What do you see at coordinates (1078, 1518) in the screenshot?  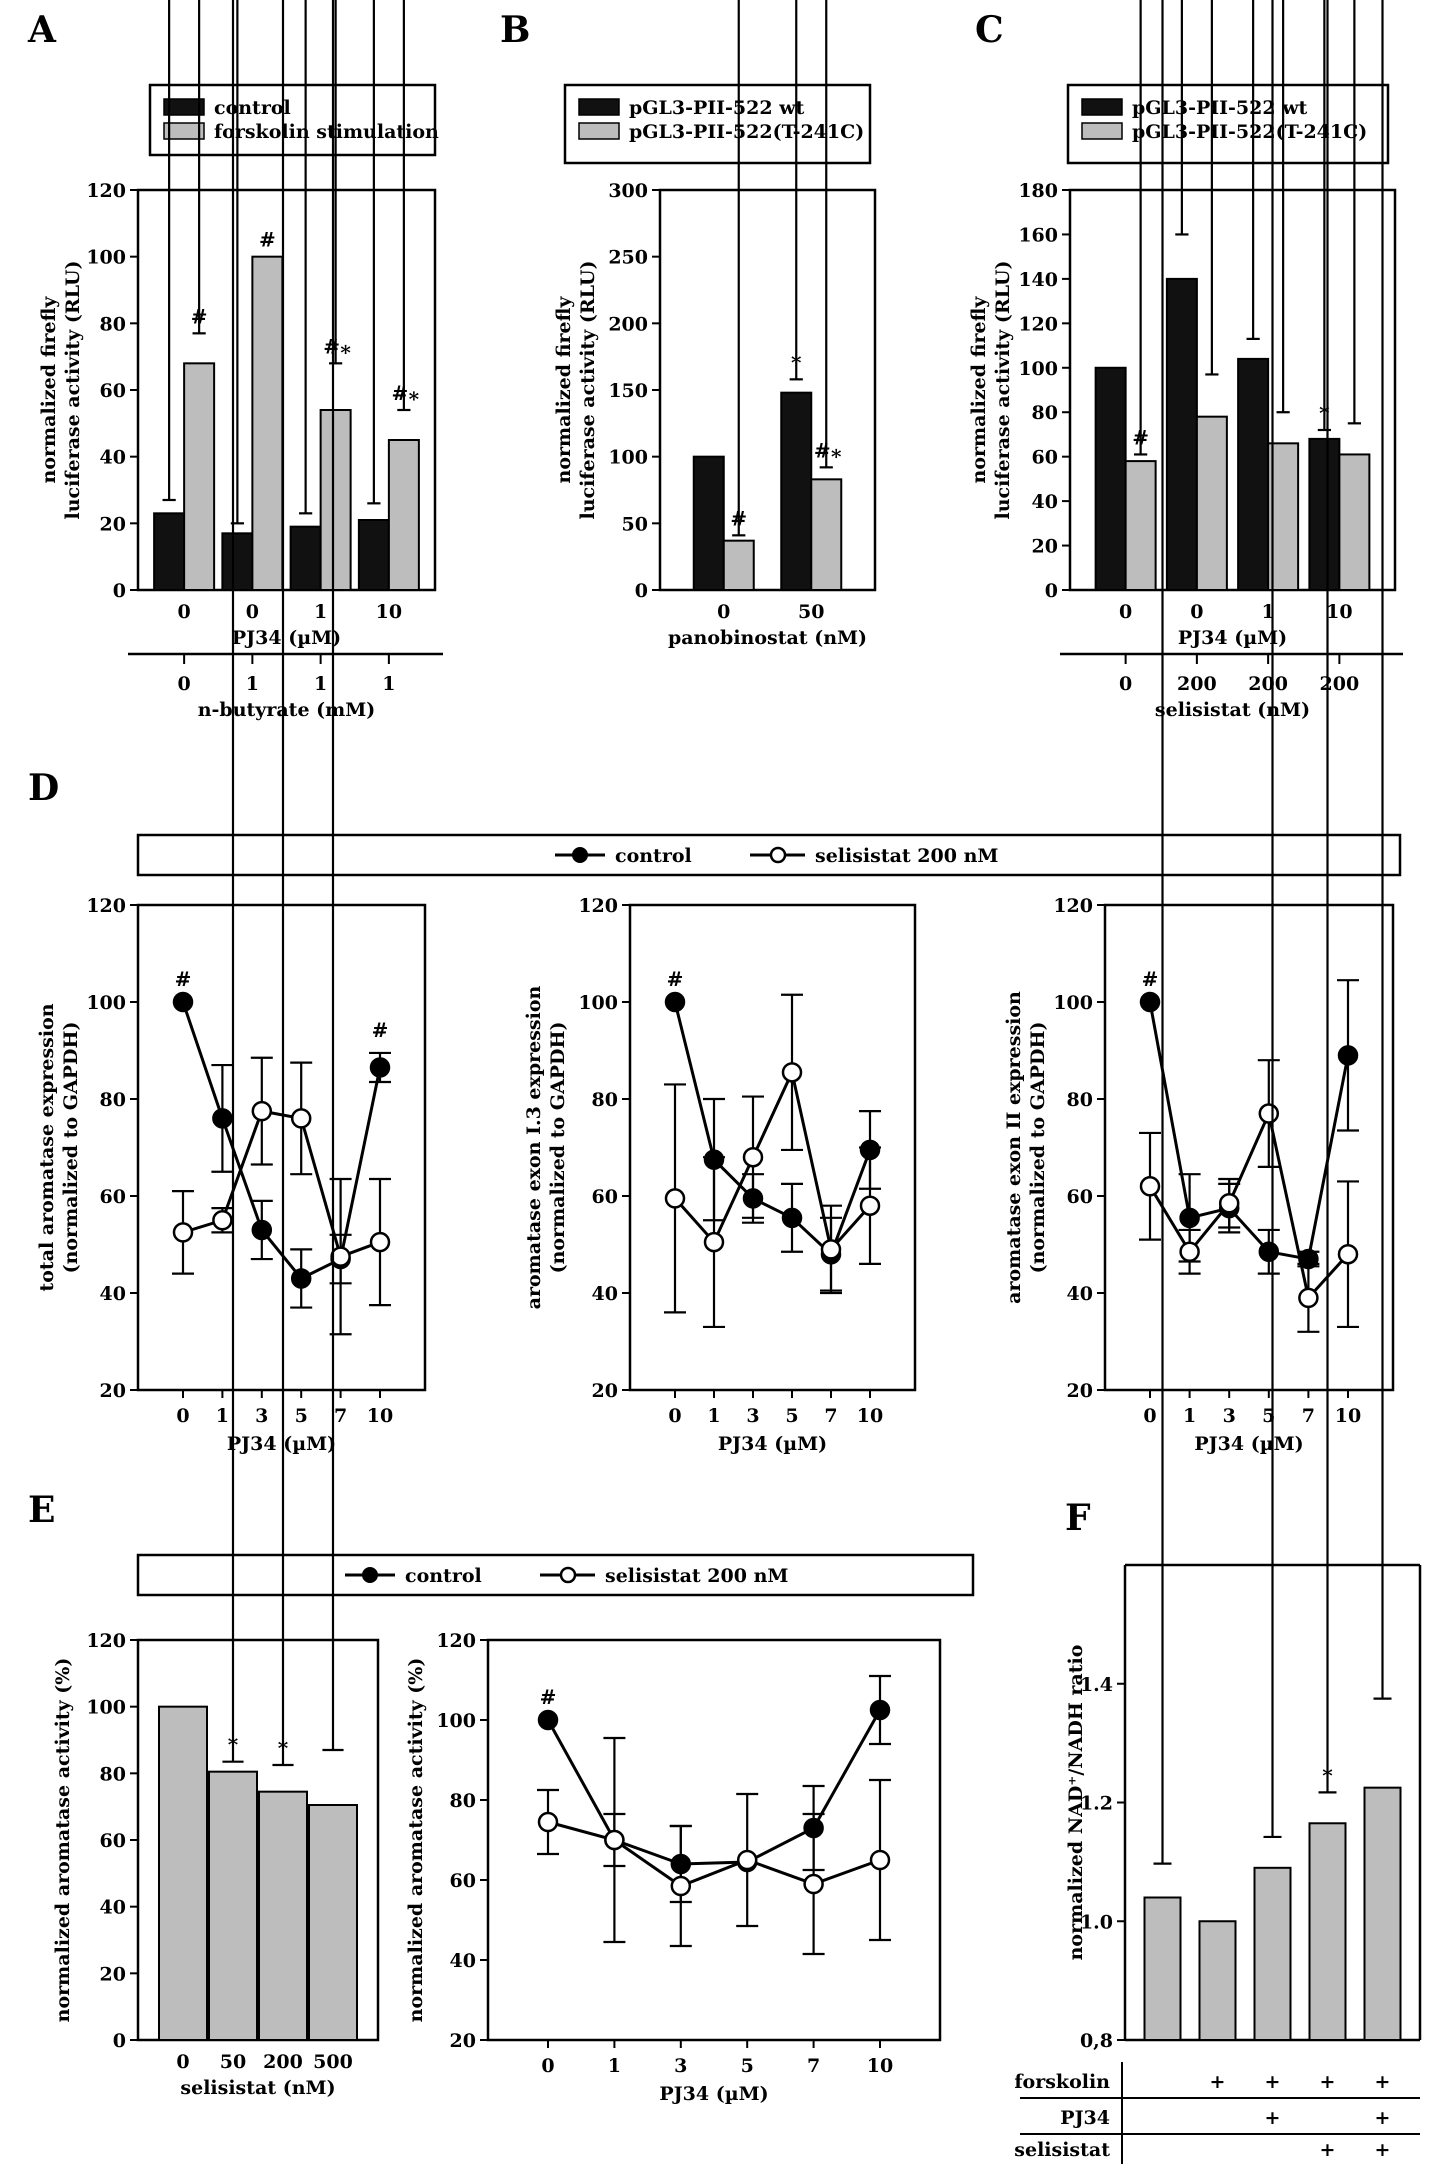 I see `panel-letter: F` at bounding box center [1078, 1518].